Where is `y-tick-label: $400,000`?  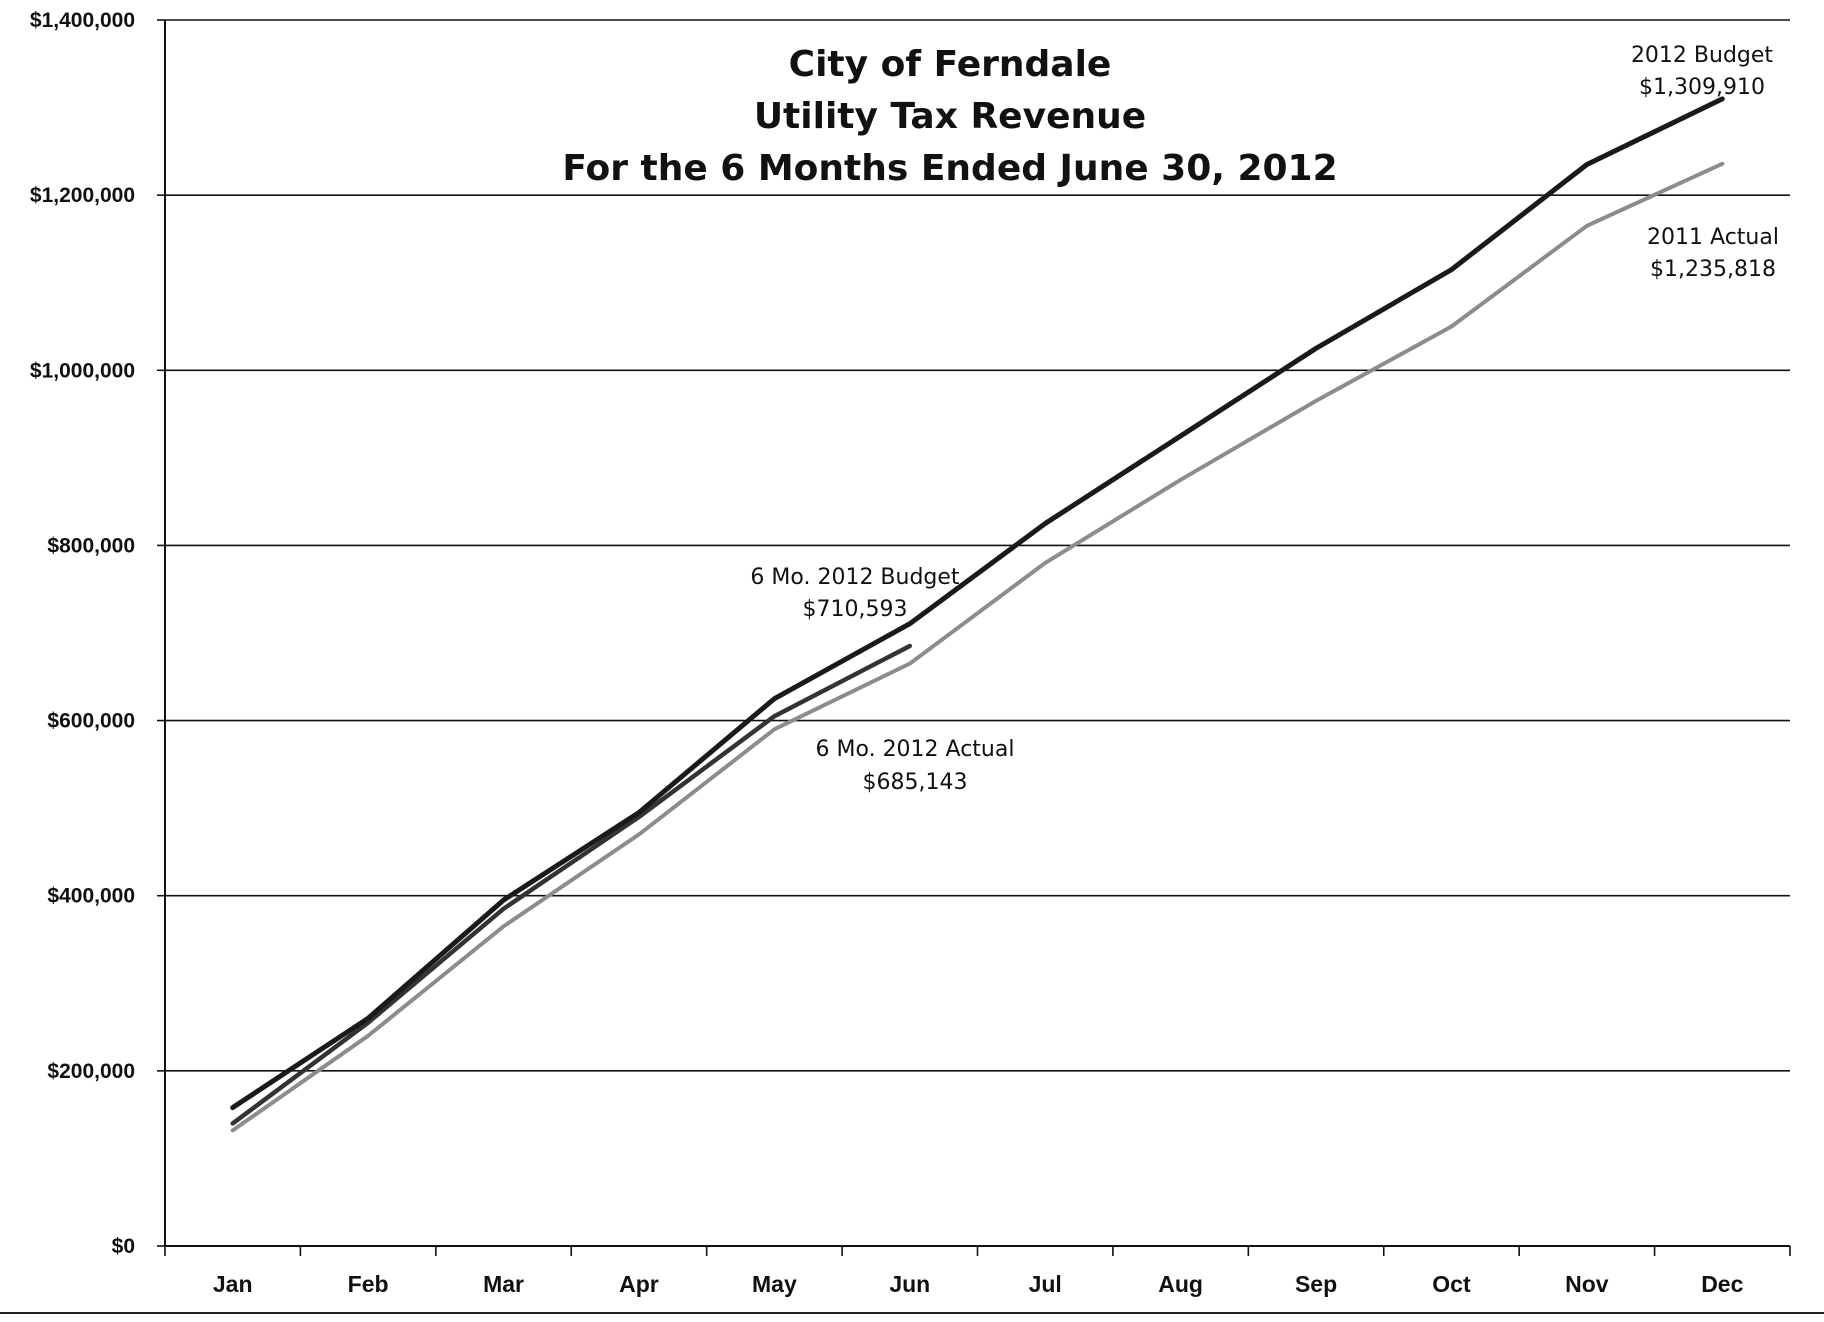
y-tick-label: $400,000 is located at coordinates (91, 896).